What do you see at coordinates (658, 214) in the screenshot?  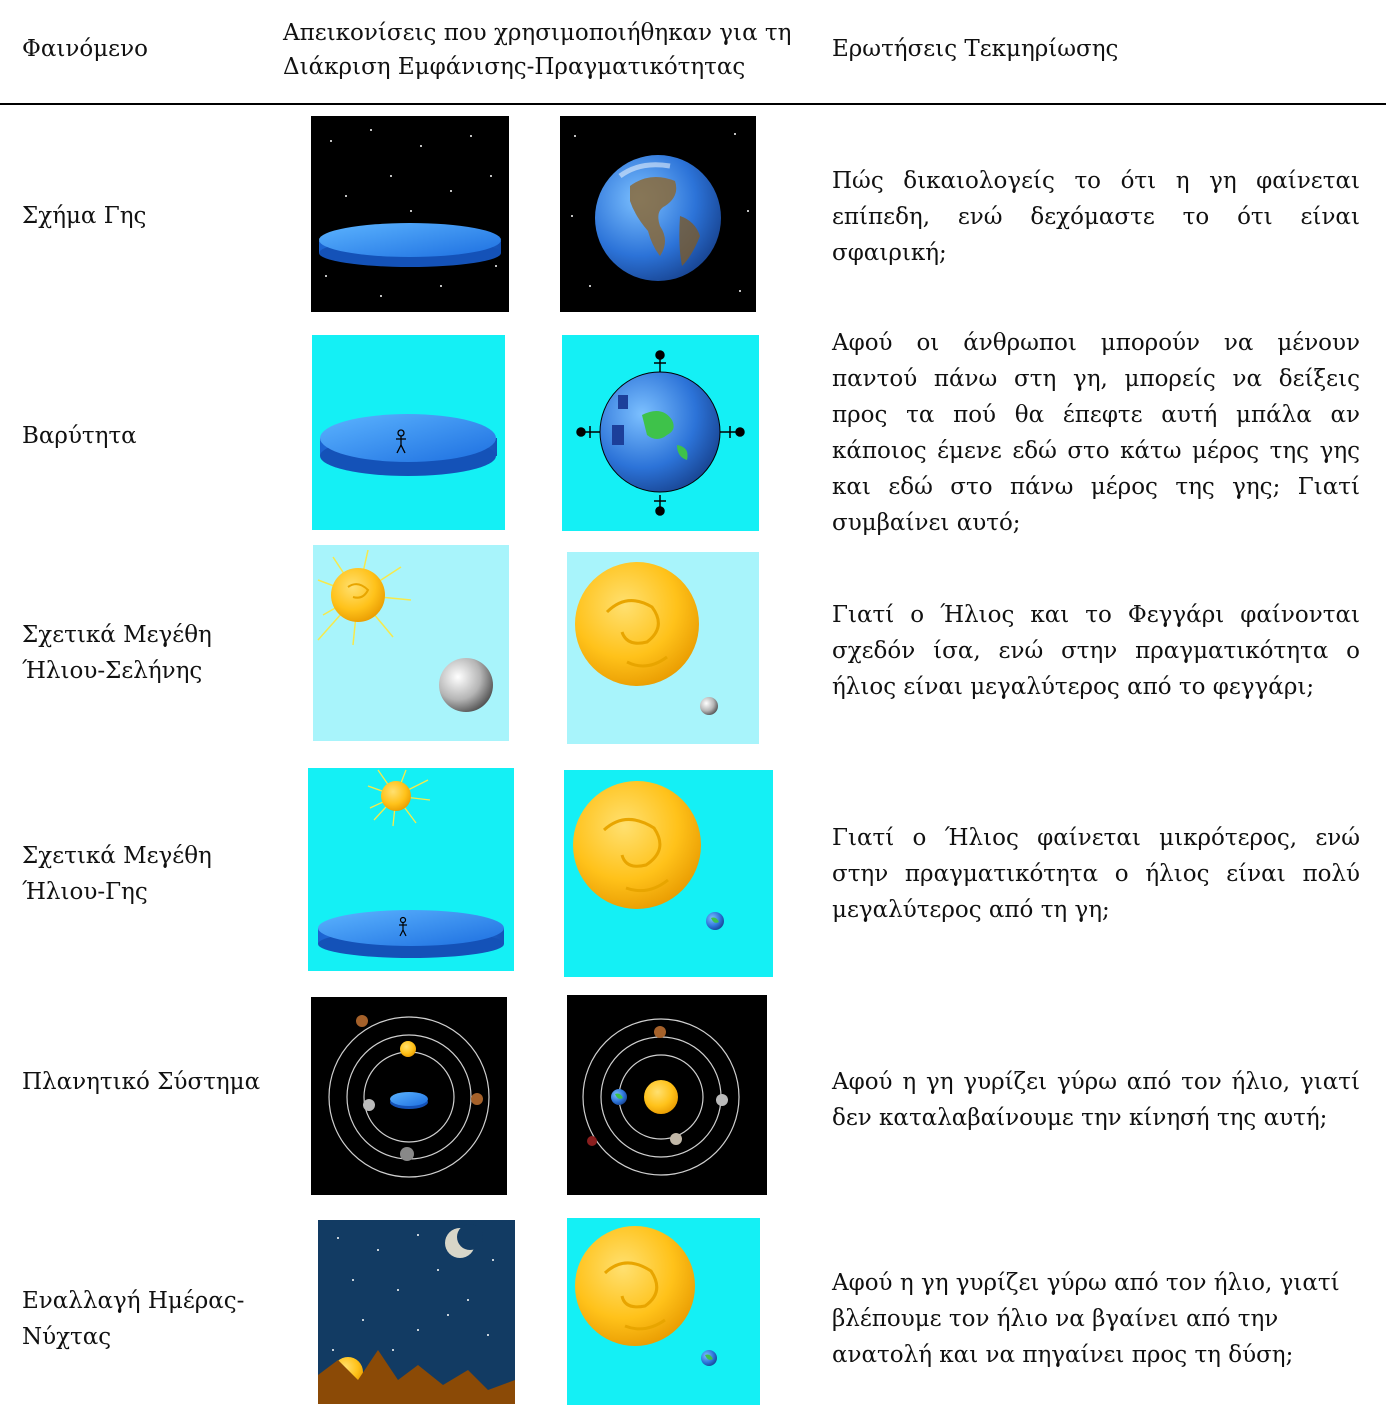 I see `spherical-earth-in-space-image` at bounding box center [658, 214].